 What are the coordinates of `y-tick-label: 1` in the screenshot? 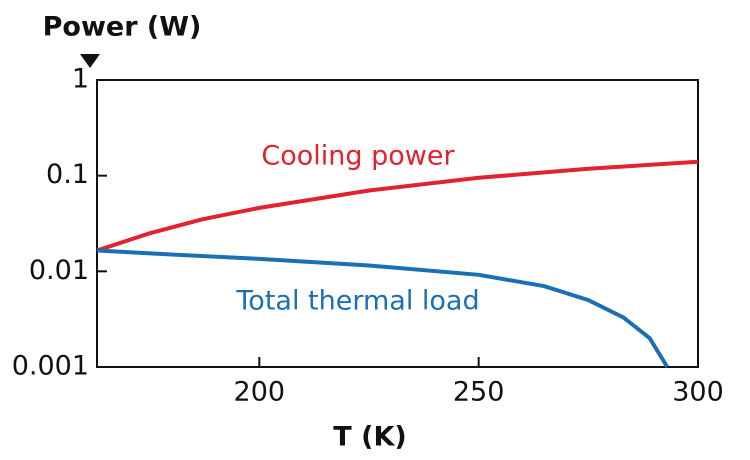 It's located at (80, 79).